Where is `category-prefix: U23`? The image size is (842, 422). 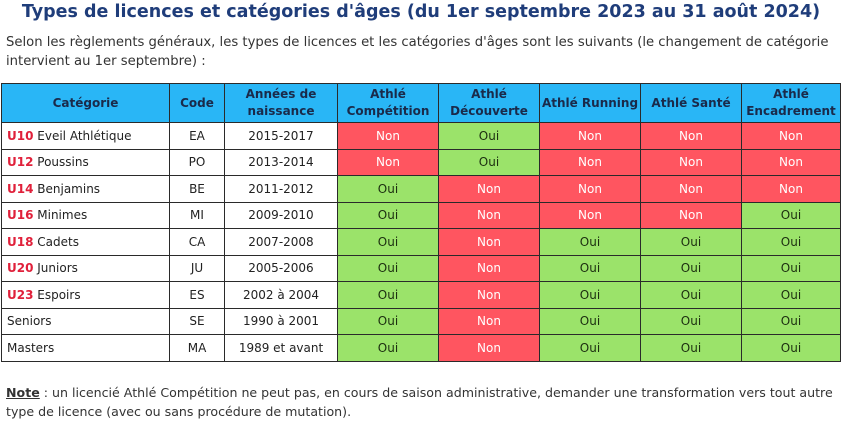
category-prefix: U23 is located at coordinates (20, 294).